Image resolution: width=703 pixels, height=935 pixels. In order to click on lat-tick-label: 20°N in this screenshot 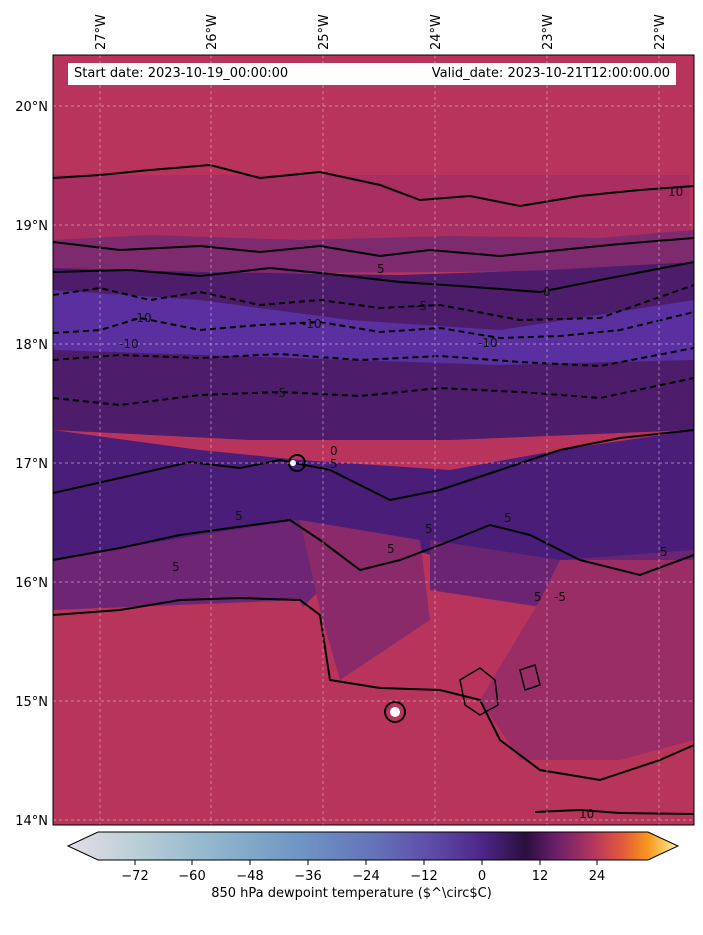, I will do `click(31, 107)`.